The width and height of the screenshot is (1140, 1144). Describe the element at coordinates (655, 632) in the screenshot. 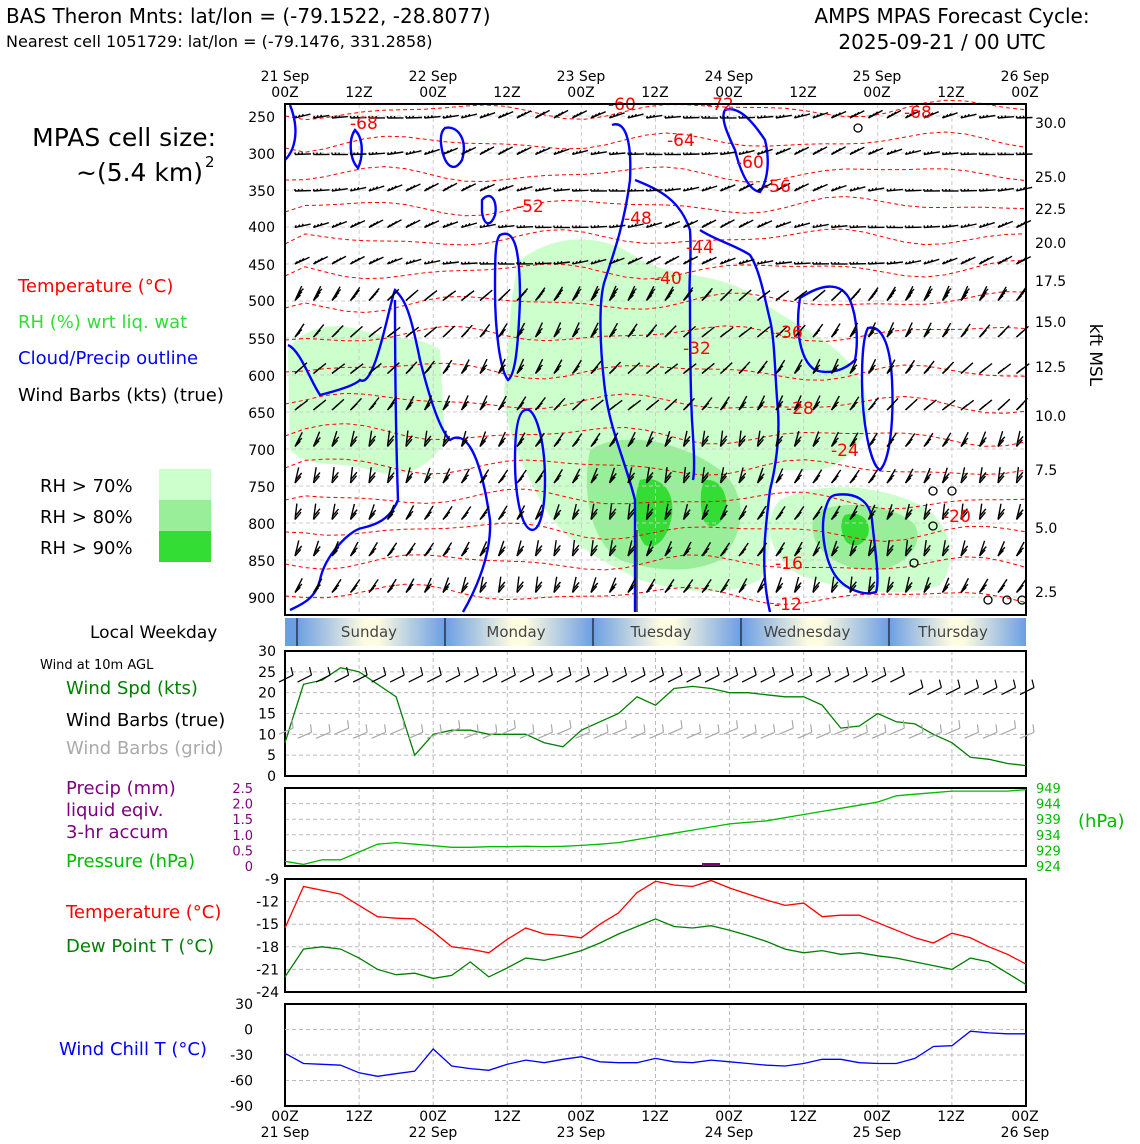

I see `weekday-strip: Sunday Monday Tuesday Wednesday Thursday` at that location.